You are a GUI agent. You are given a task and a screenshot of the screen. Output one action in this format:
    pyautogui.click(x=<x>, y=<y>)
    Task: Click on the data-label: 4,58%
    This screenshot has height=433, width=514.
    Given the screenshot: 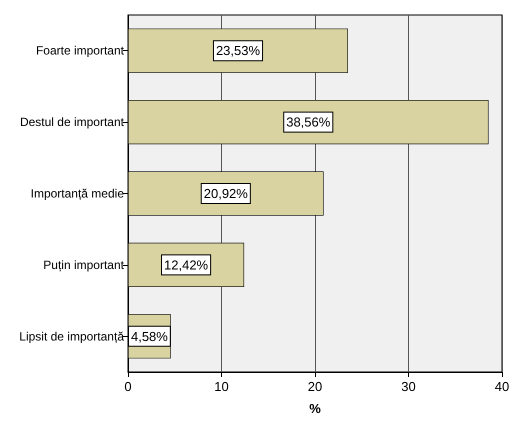 What is the action you would take?
    pyautogui.click(x=149, y=336)
    